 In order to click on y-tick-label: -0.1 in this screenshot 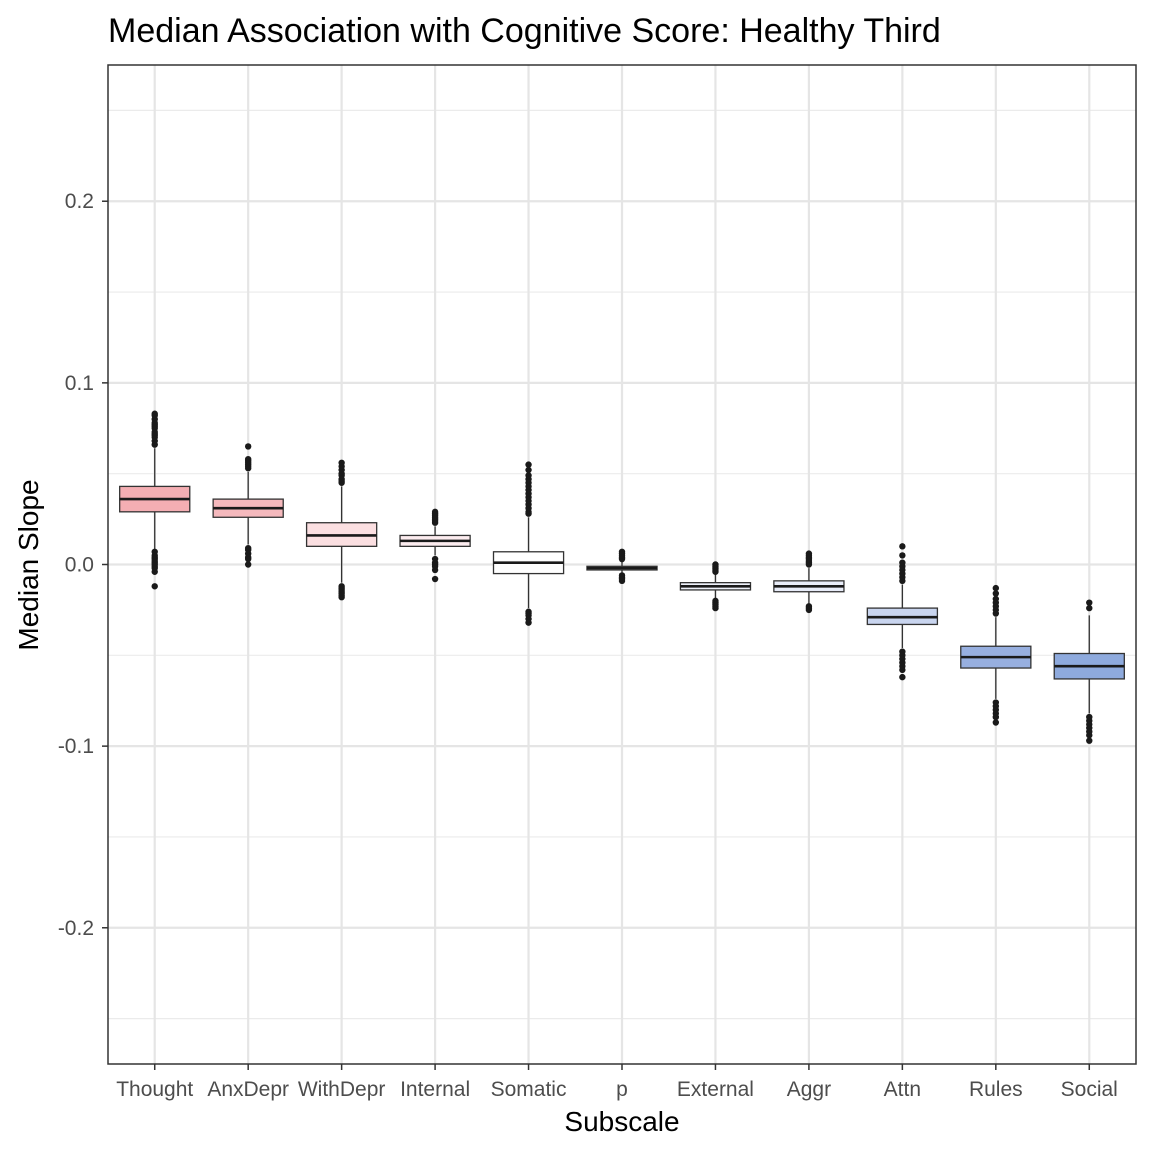, I will do `click(76, 746)`.